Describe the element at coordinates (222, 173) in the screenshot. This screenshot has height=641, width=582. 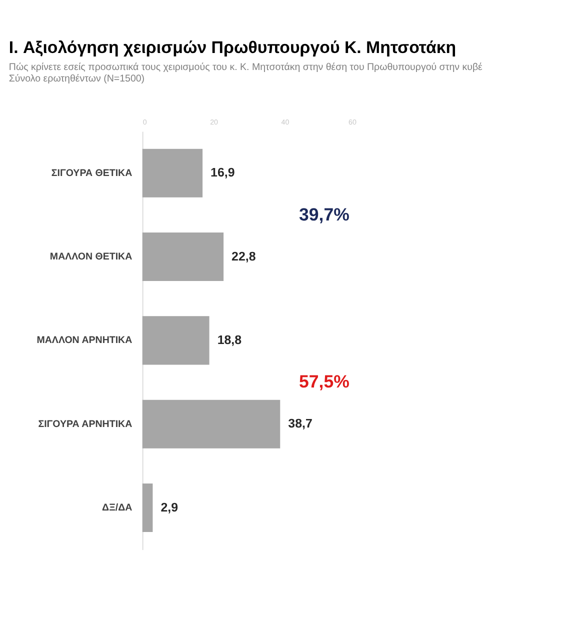
I see `data-label: 16,9` at that location.